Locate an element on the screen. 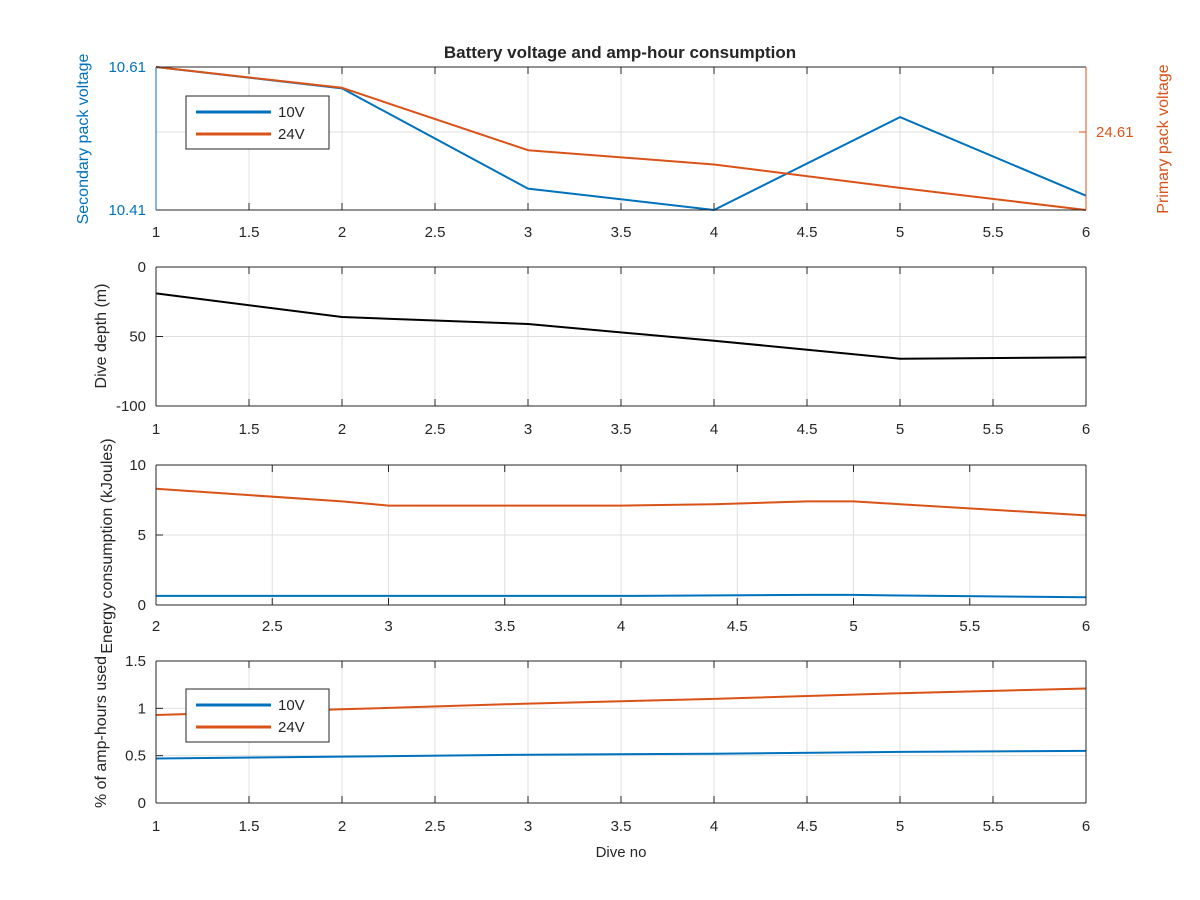  y-axis-label-right: Primary pack voltage is located at coordinates (1163, 138).